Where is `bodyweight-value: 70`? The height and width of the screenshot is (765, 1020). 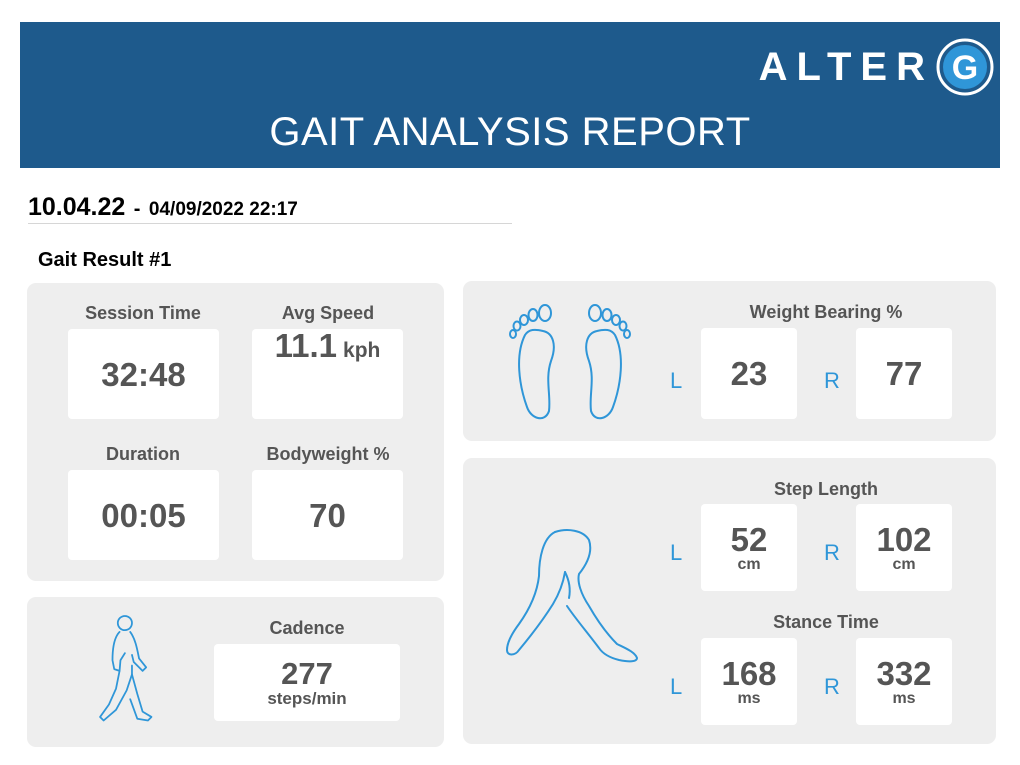 bodyweight-value: 70 is located at coordinates (327, 515).